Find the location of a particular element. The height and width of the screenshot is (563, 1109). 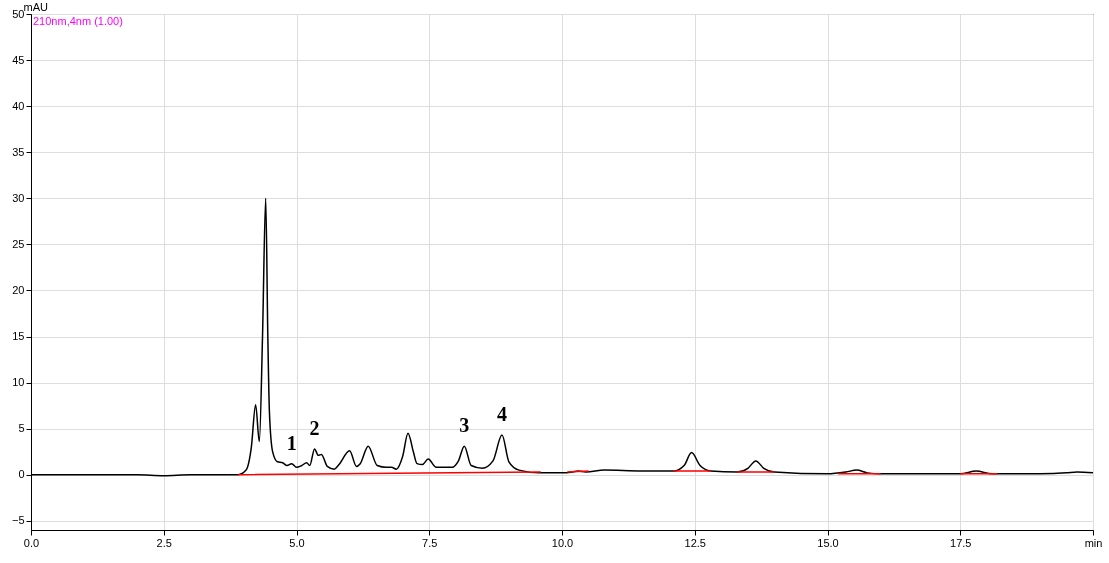

x-tick-label: 12.5 is located at coordinates (695, 542).